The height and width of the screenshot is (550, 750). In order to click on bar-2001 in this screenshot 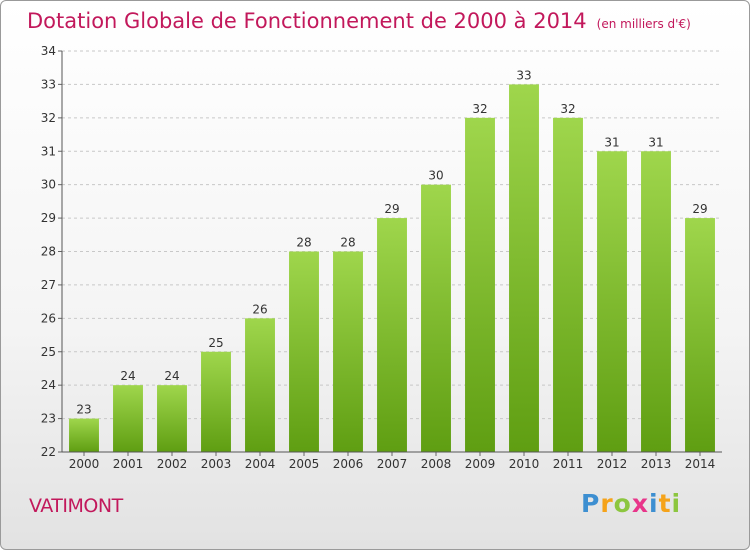, I will do `click(128, 418)`.